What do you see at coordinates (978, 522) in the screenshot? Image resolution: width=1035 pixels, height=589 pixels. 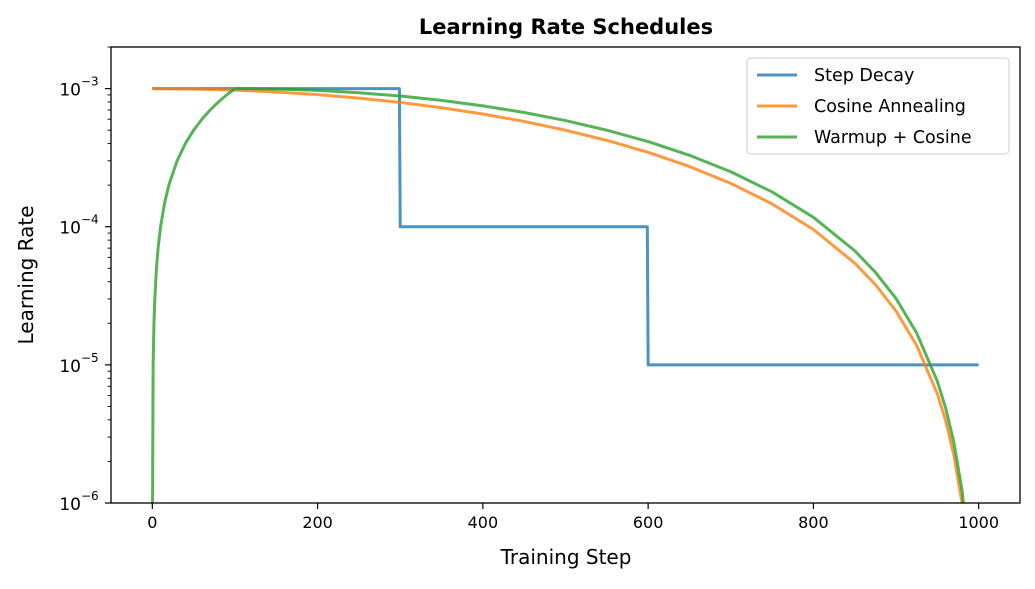 I see `x-tick-label: 1000` at bounding box center [978, 522].